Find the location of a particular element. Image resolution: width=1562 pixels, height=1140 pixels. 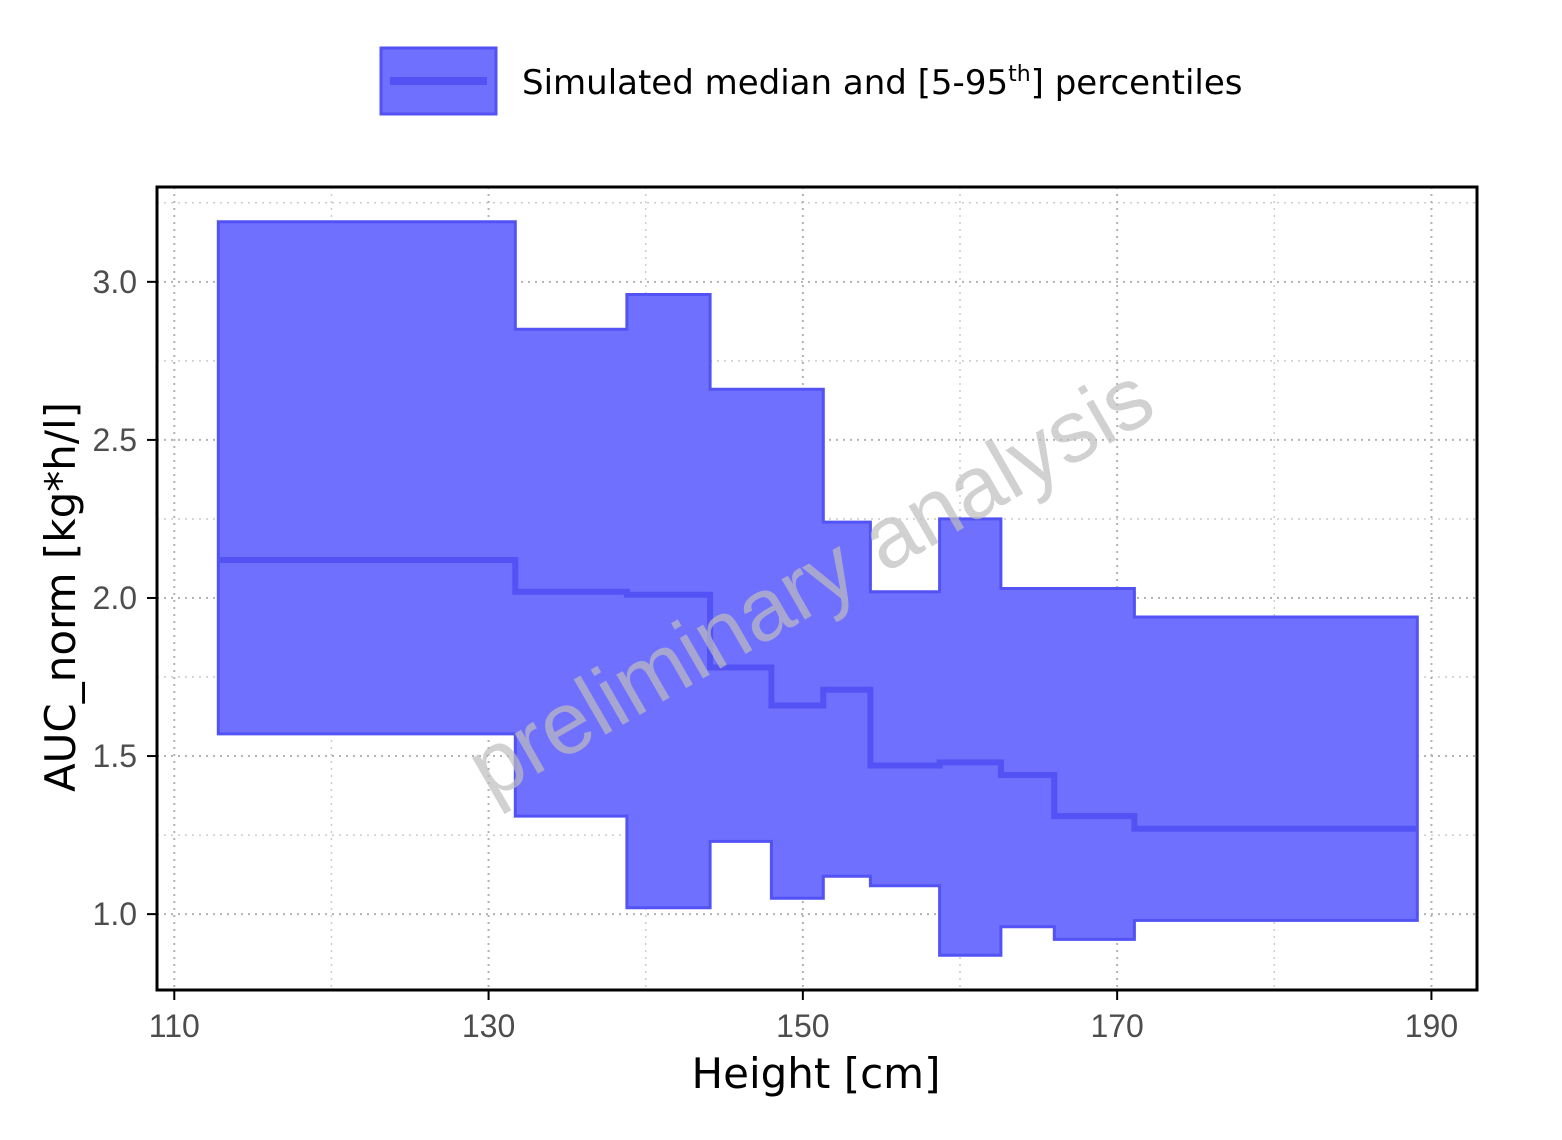

x-axis: 110 130 150 170 190 is located at coordinates (803, 1017).